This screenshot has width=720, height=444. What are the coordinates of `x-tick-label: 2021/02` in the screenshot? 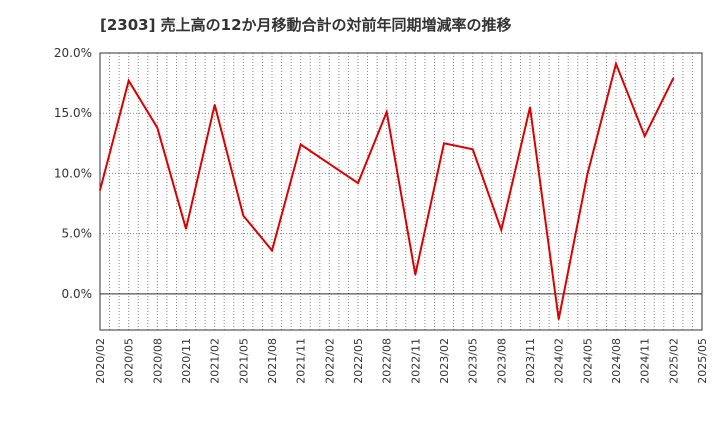 It's located at (215, 361).